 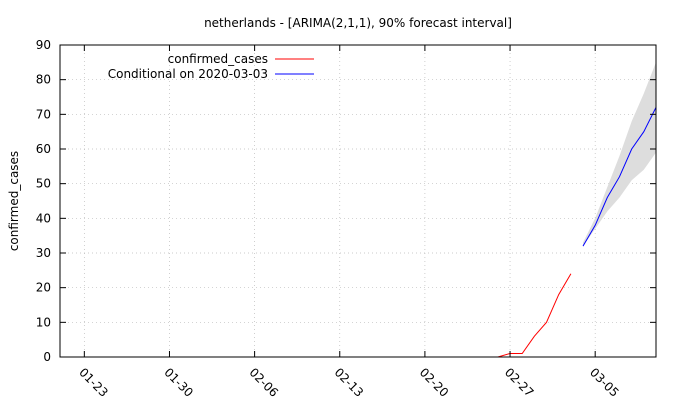 What do you see at coordinates (519, 382) in the screenshot?
I see `x-tick-label: 02-27` at bounding box center [519, 382].